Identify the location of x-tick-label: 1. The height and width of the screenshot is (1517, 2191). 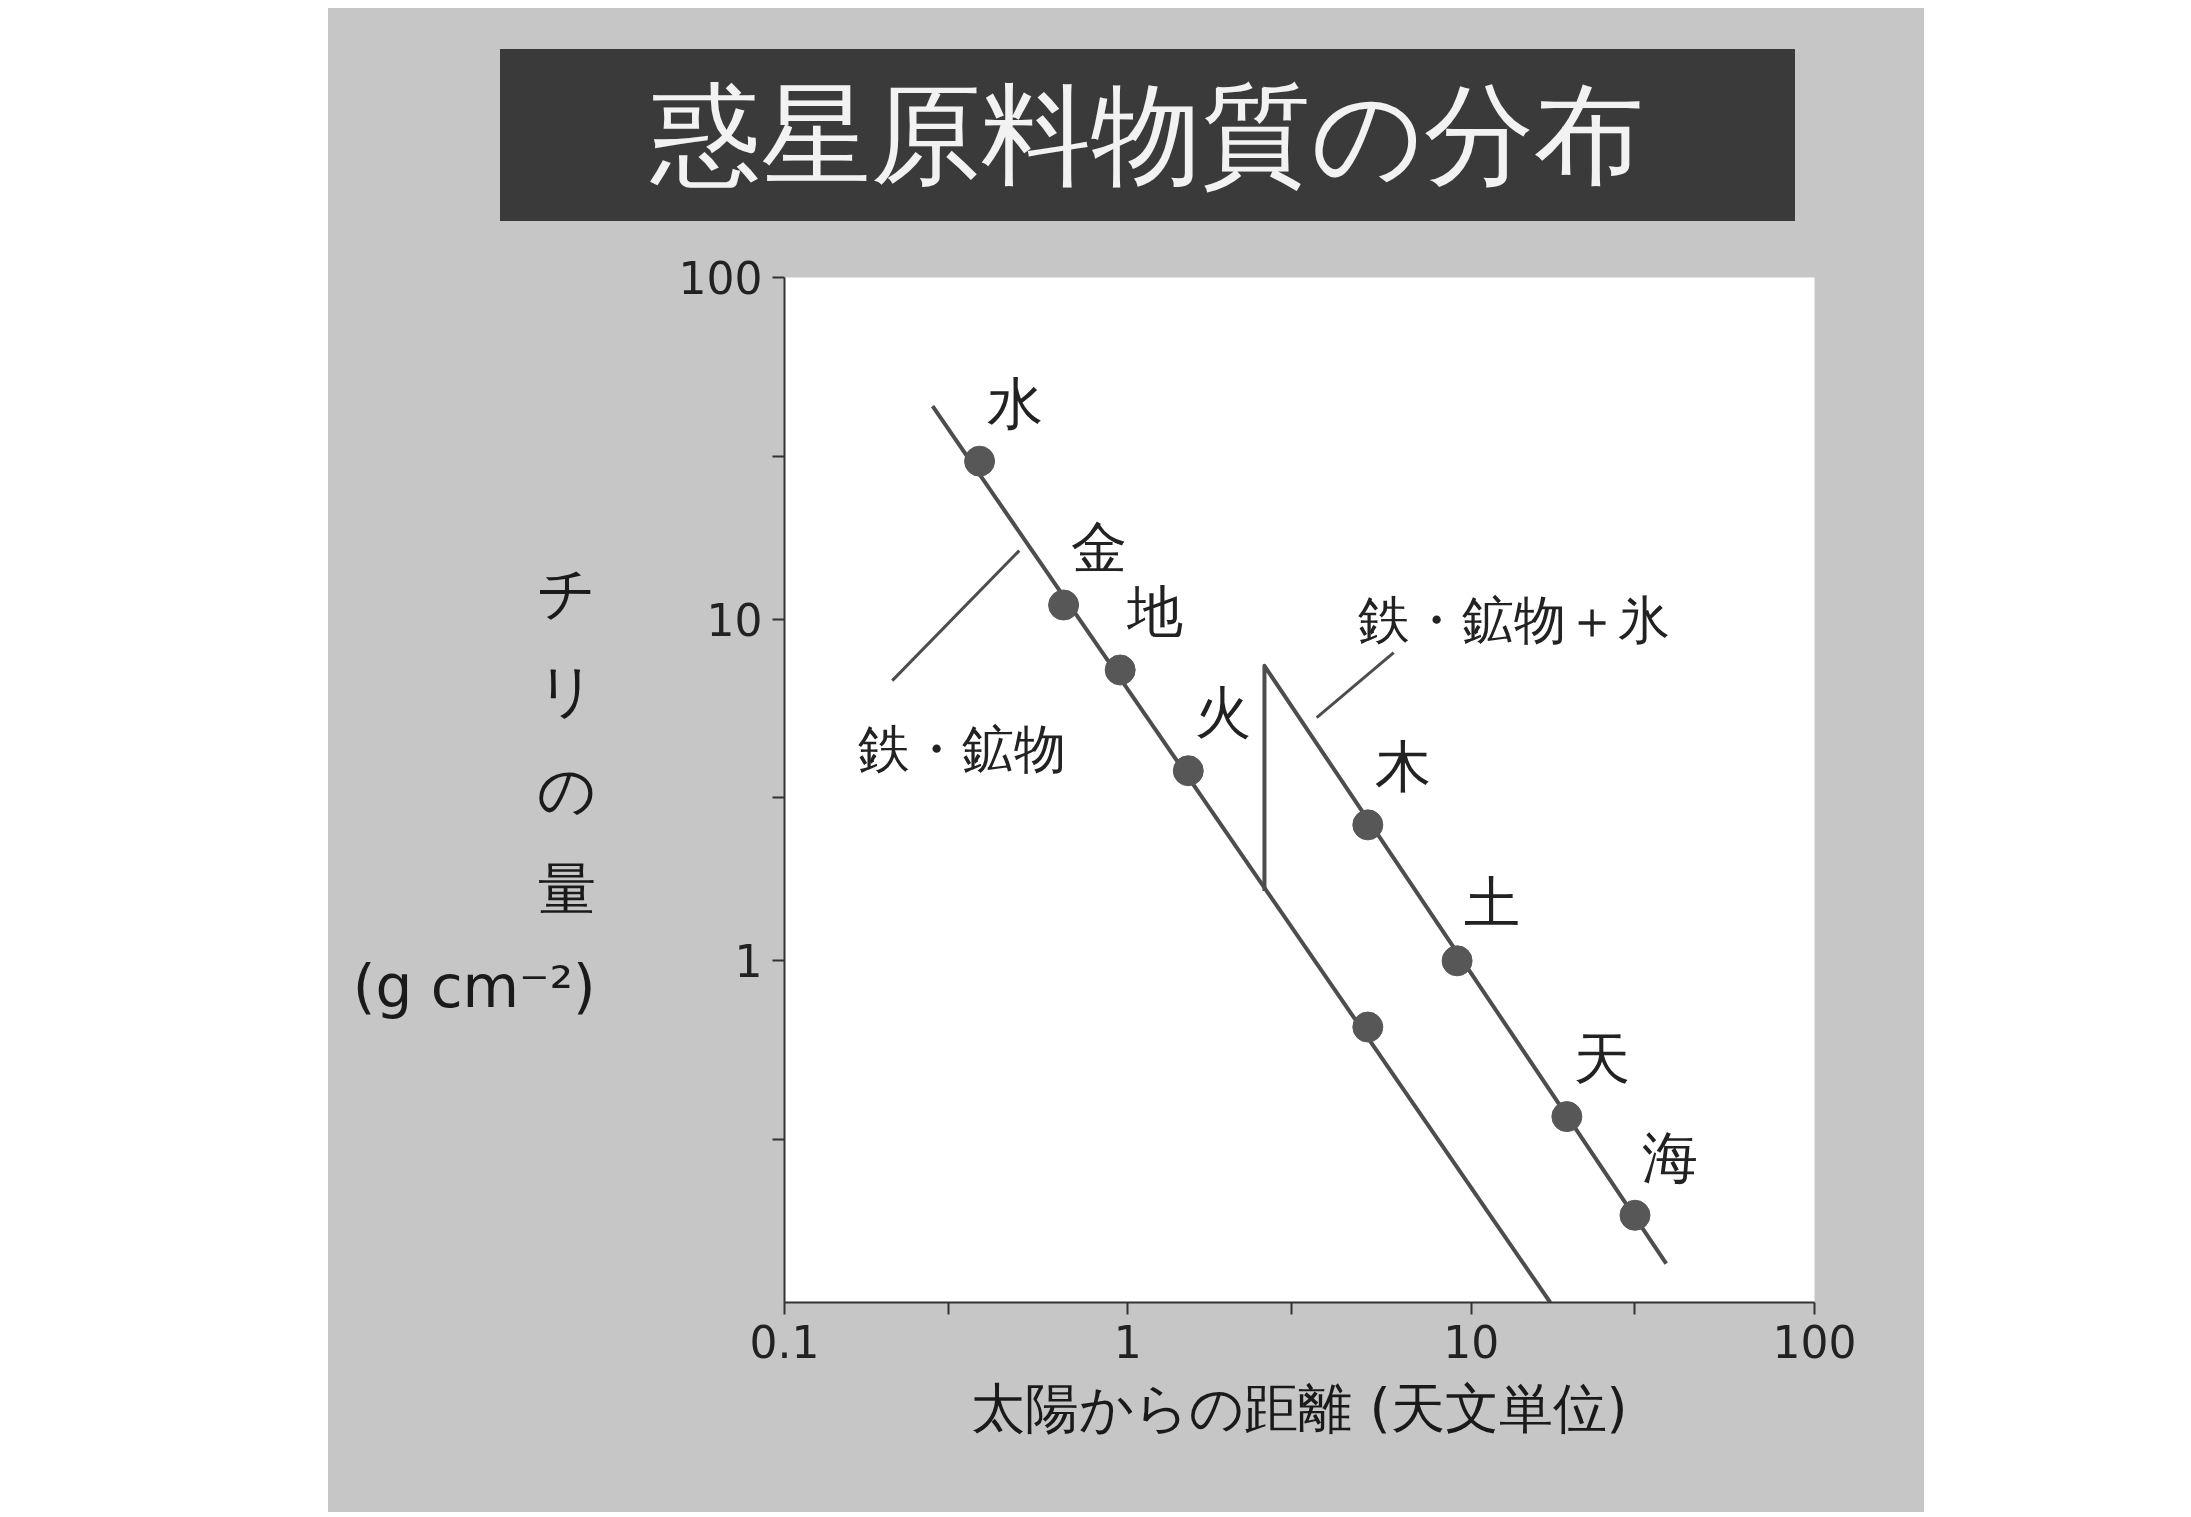
(1127, 1342).